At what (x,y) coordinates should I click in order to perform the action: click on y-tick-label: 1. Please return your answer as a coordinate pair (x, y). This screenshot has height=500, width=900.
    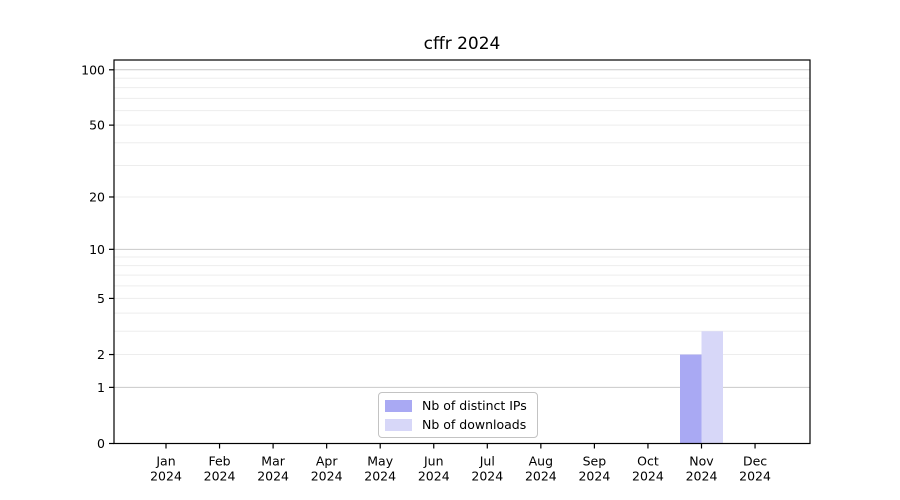
    Looking at the image, I should click on (101, 387).